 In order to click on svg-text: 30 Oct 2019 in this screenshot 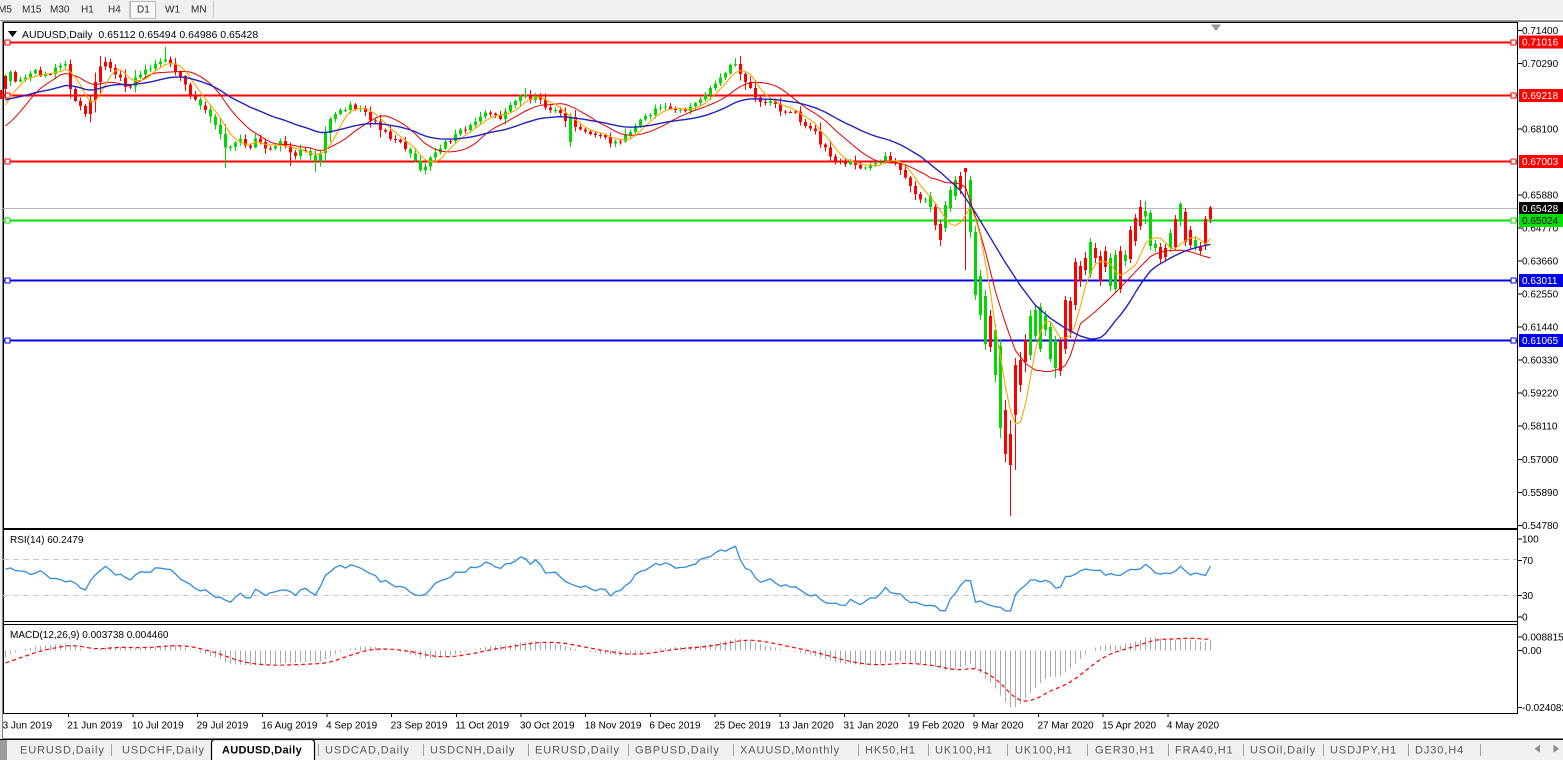, I will do `click(547, 726)`.